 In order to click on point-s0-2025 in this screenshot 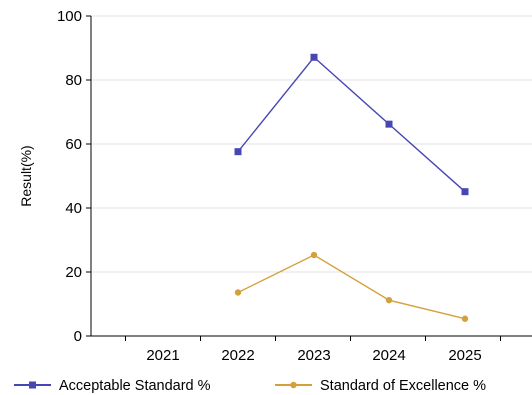, I will do `click(465, 192)`.